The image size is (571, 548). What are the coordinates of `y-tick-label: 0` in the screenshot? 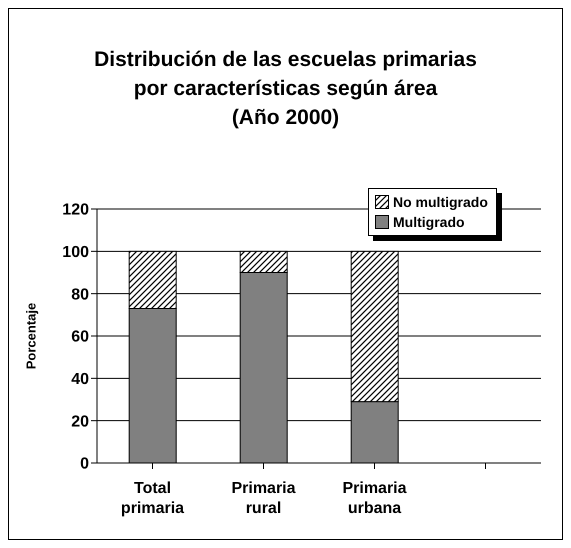 It's located at (85, 464).